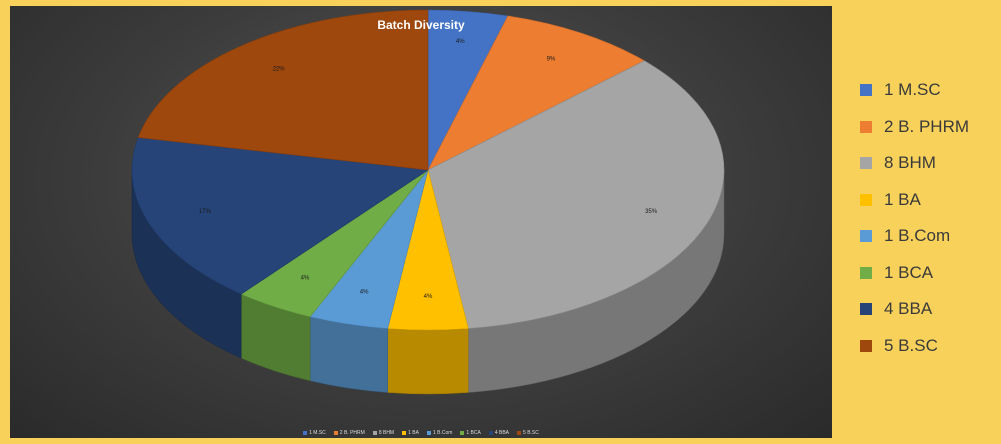 The image size is (1001, 444). I want to click on legend-label: 5 B.SC, so click(911, 345).